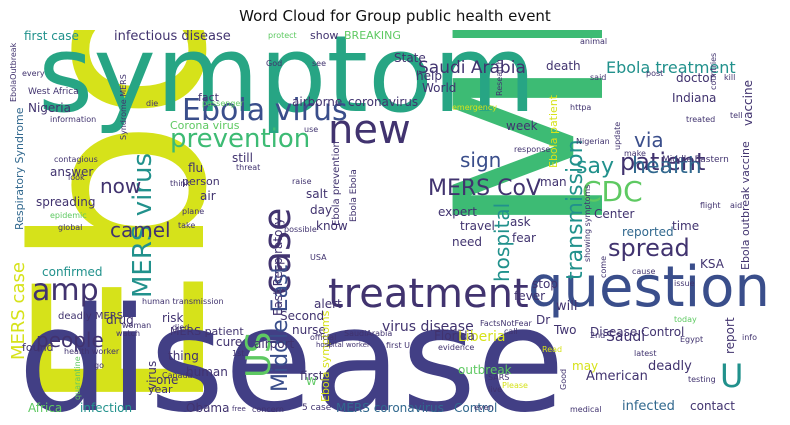  What do you see at coordinates (325, 356) in the screenshot?
I see `word: Ebola symptoms` at bounding box center [325, 356].